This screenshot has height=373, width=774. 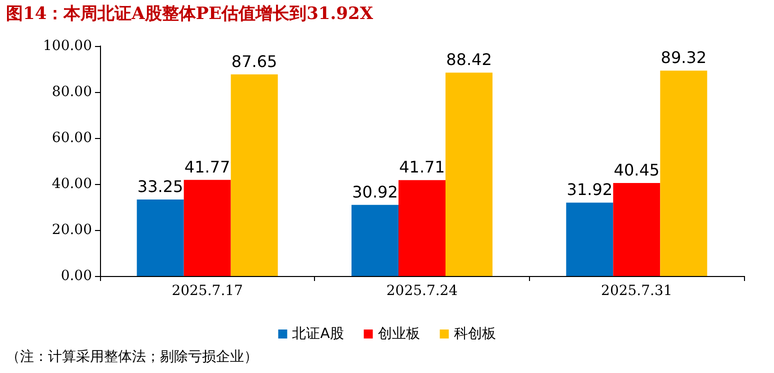 I want to click on data-label: 40.45, so click(x=637, y=170).